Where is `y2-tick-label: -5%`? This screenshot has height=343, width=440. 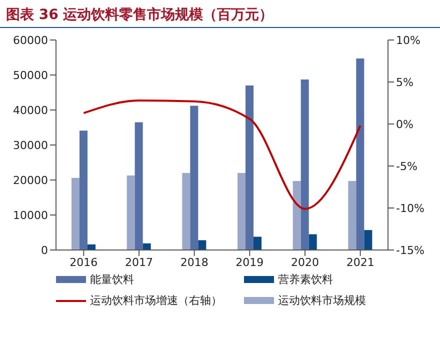
y2-tick-label: -5% is located at coordinates (407, 166).